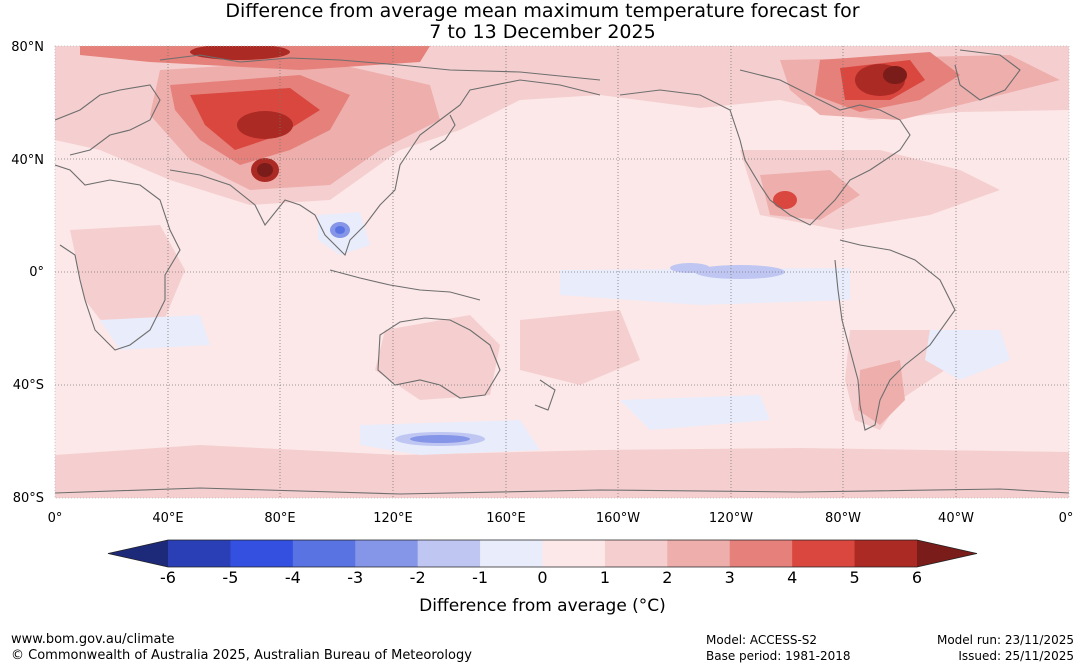 The width and height of the screenshot is (1085, 667). What do you see at coordinates (440, 439) in the screenshot?
I see `anomaly-region-southern-indian-cool2` at bounding box center [440, 439].